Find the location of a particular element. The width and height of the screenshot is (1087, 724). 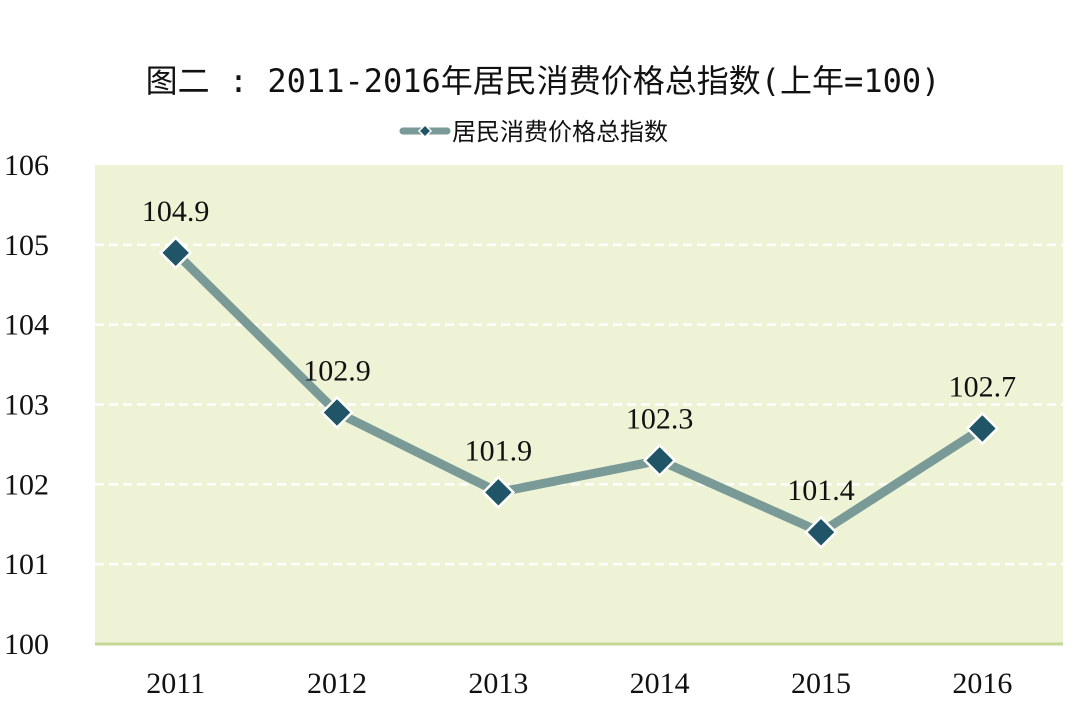

y-tick-label: 100 is located at coordinates (26, 644).